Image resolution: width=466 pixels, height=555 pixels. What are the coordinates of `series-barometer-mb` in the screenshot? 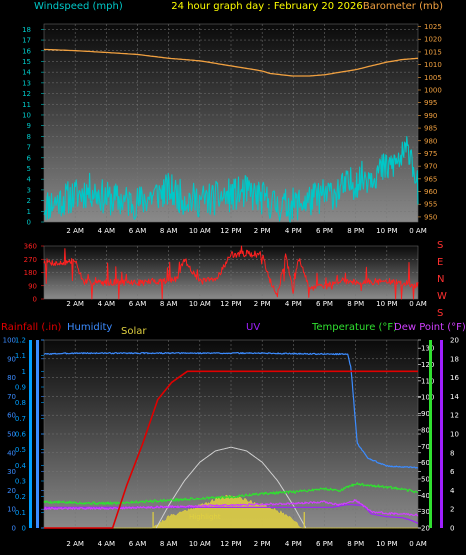 It's located at (231, 62).